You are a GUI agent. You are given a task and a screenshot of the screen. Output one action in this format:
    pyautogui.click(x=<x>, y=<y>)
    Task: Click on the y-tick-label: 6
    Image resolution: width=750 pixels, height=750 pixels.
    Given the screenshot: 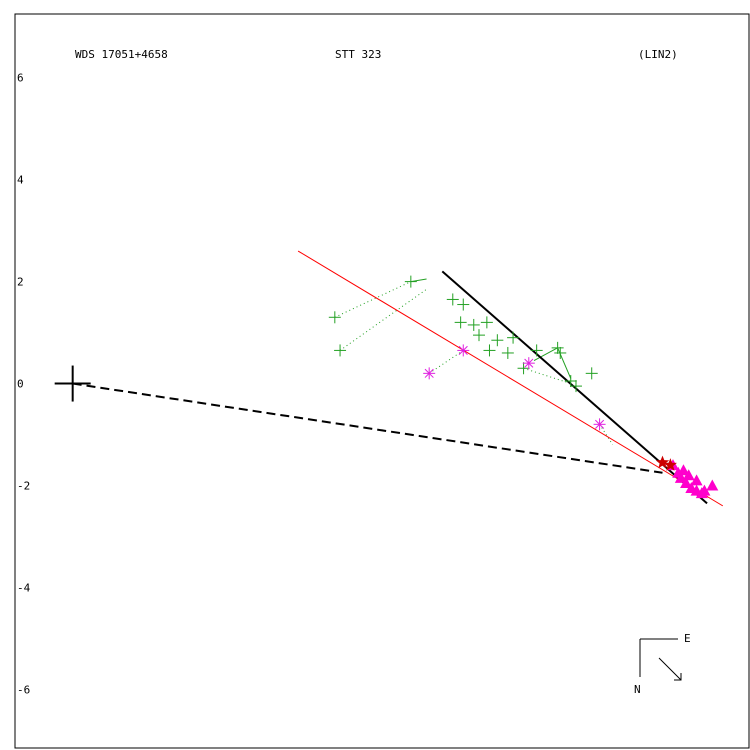 What is the action you would take?
    pyautogui.click(x=20, y=78)
    